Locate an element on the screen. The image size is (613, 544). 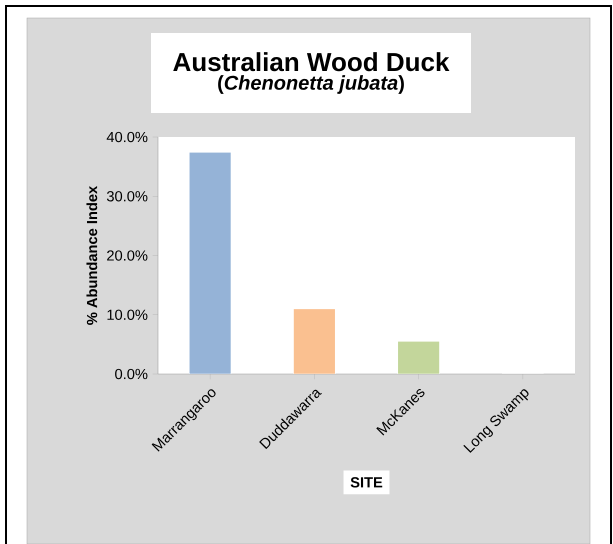
y-tick-label: 0.0% is located at coordinates (131, 374).